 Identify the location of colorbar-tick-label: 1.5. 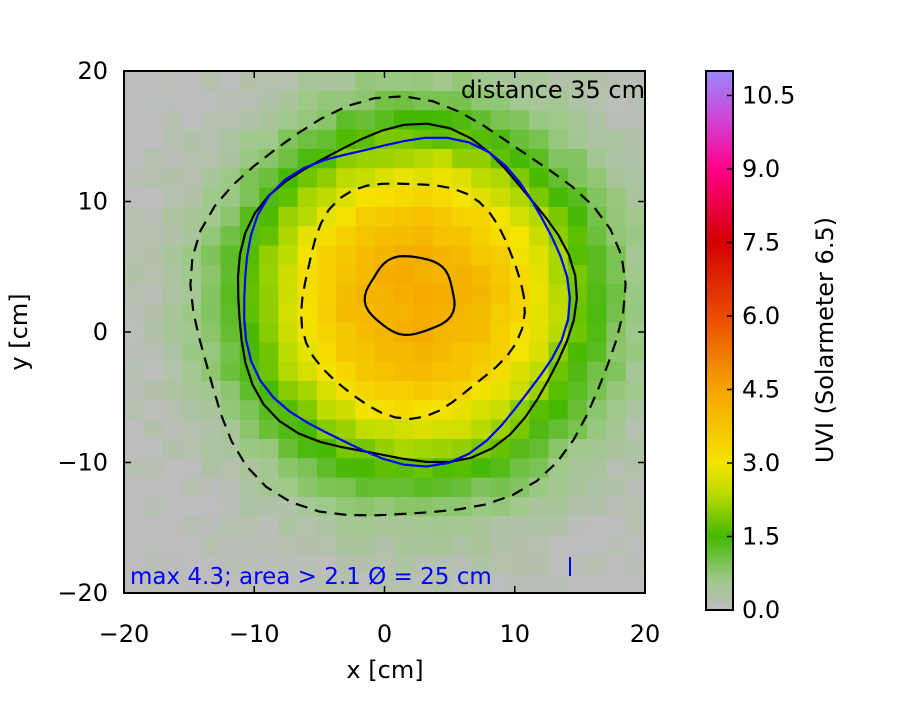
(761, 537).